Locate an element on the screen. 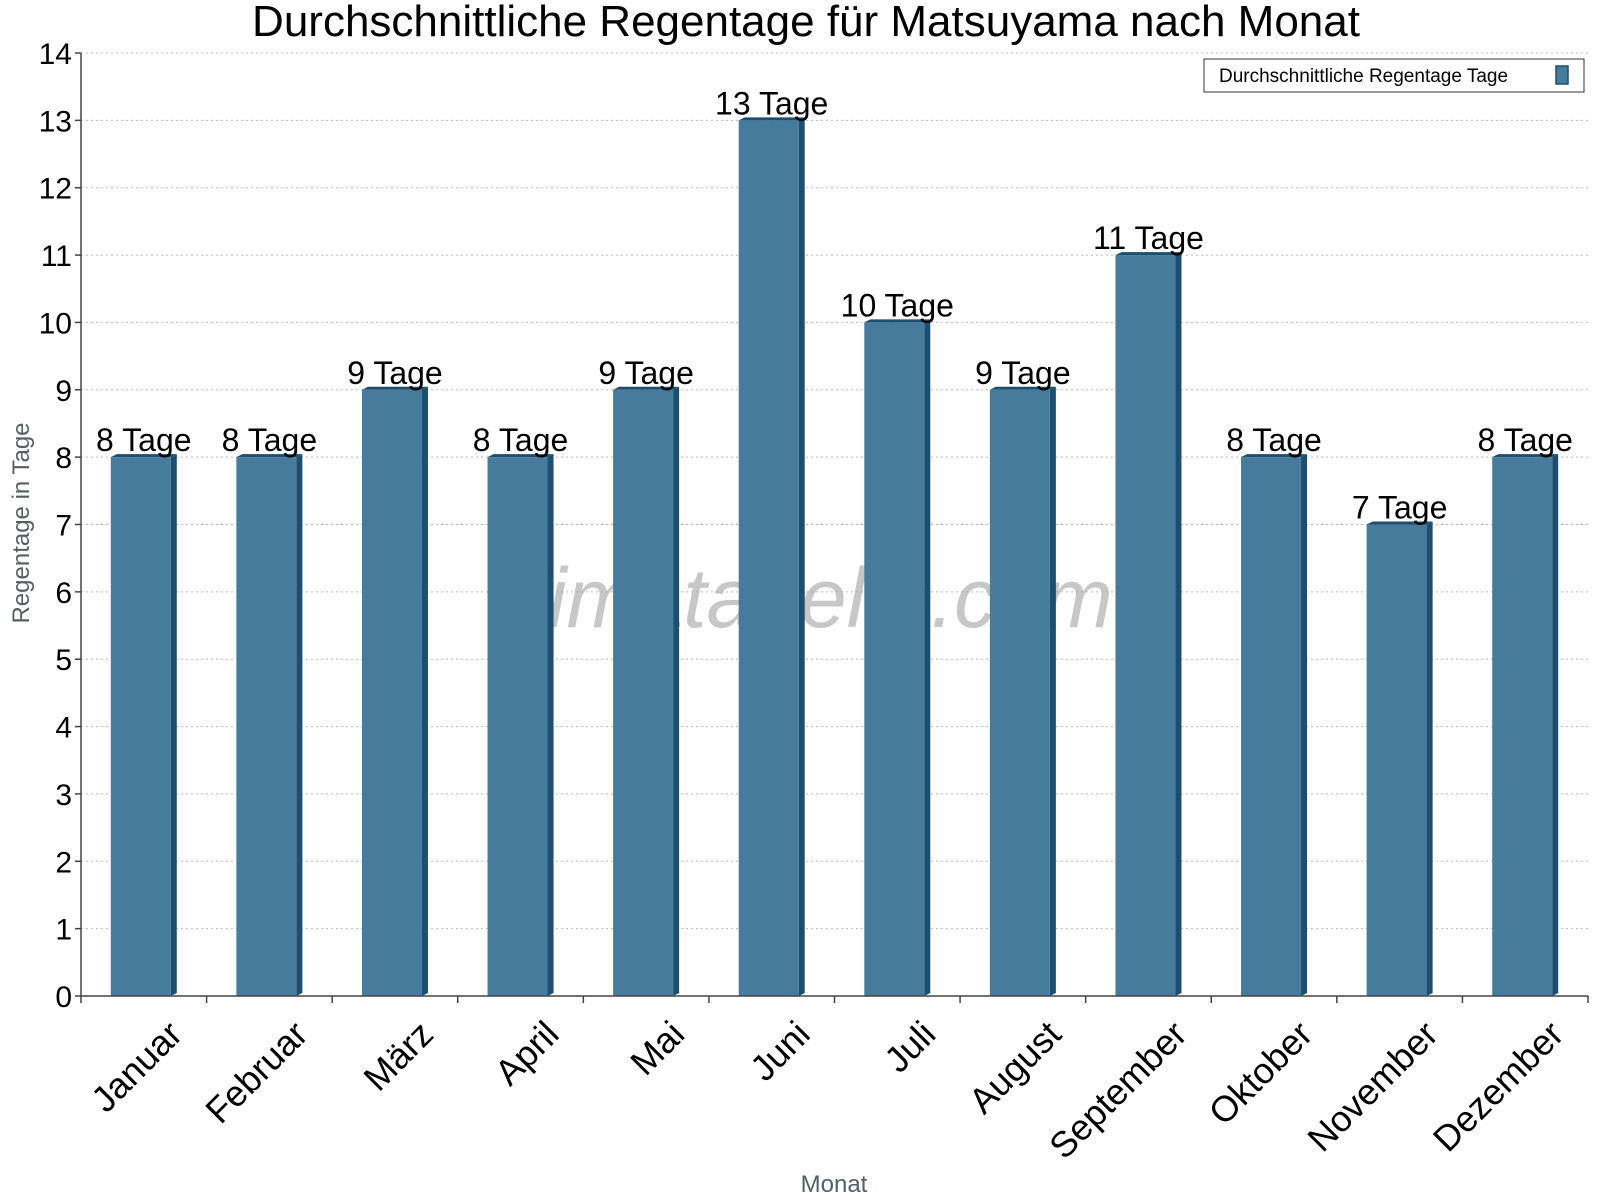 This screenshot has width=1600, height=1200. x-tick-label: August is located at coordinates (1015, 1067).